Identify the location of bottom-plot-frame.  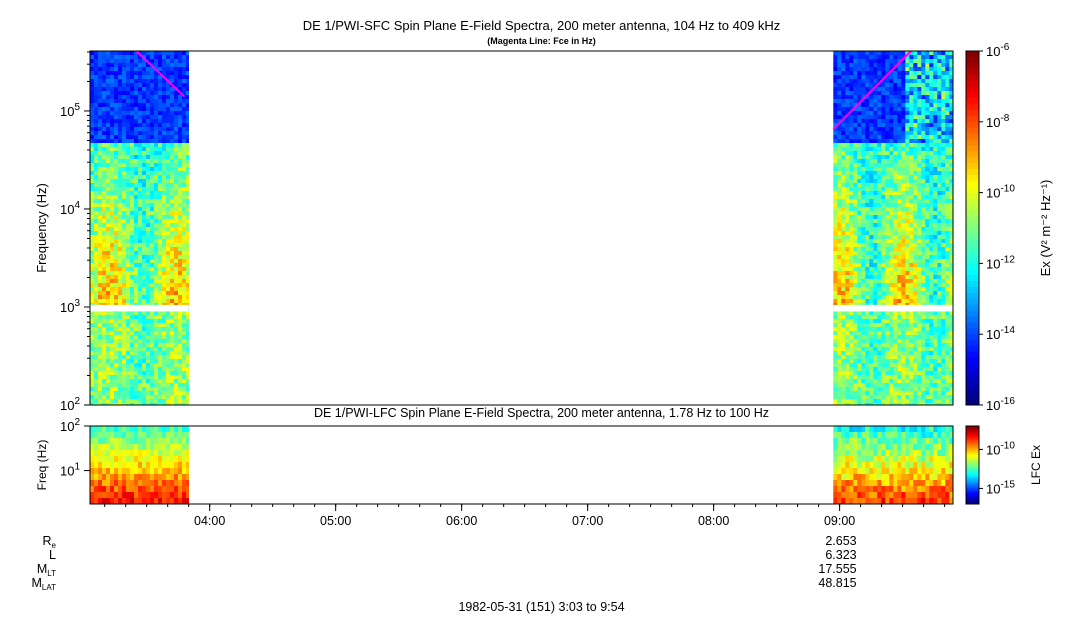
(521, 465).